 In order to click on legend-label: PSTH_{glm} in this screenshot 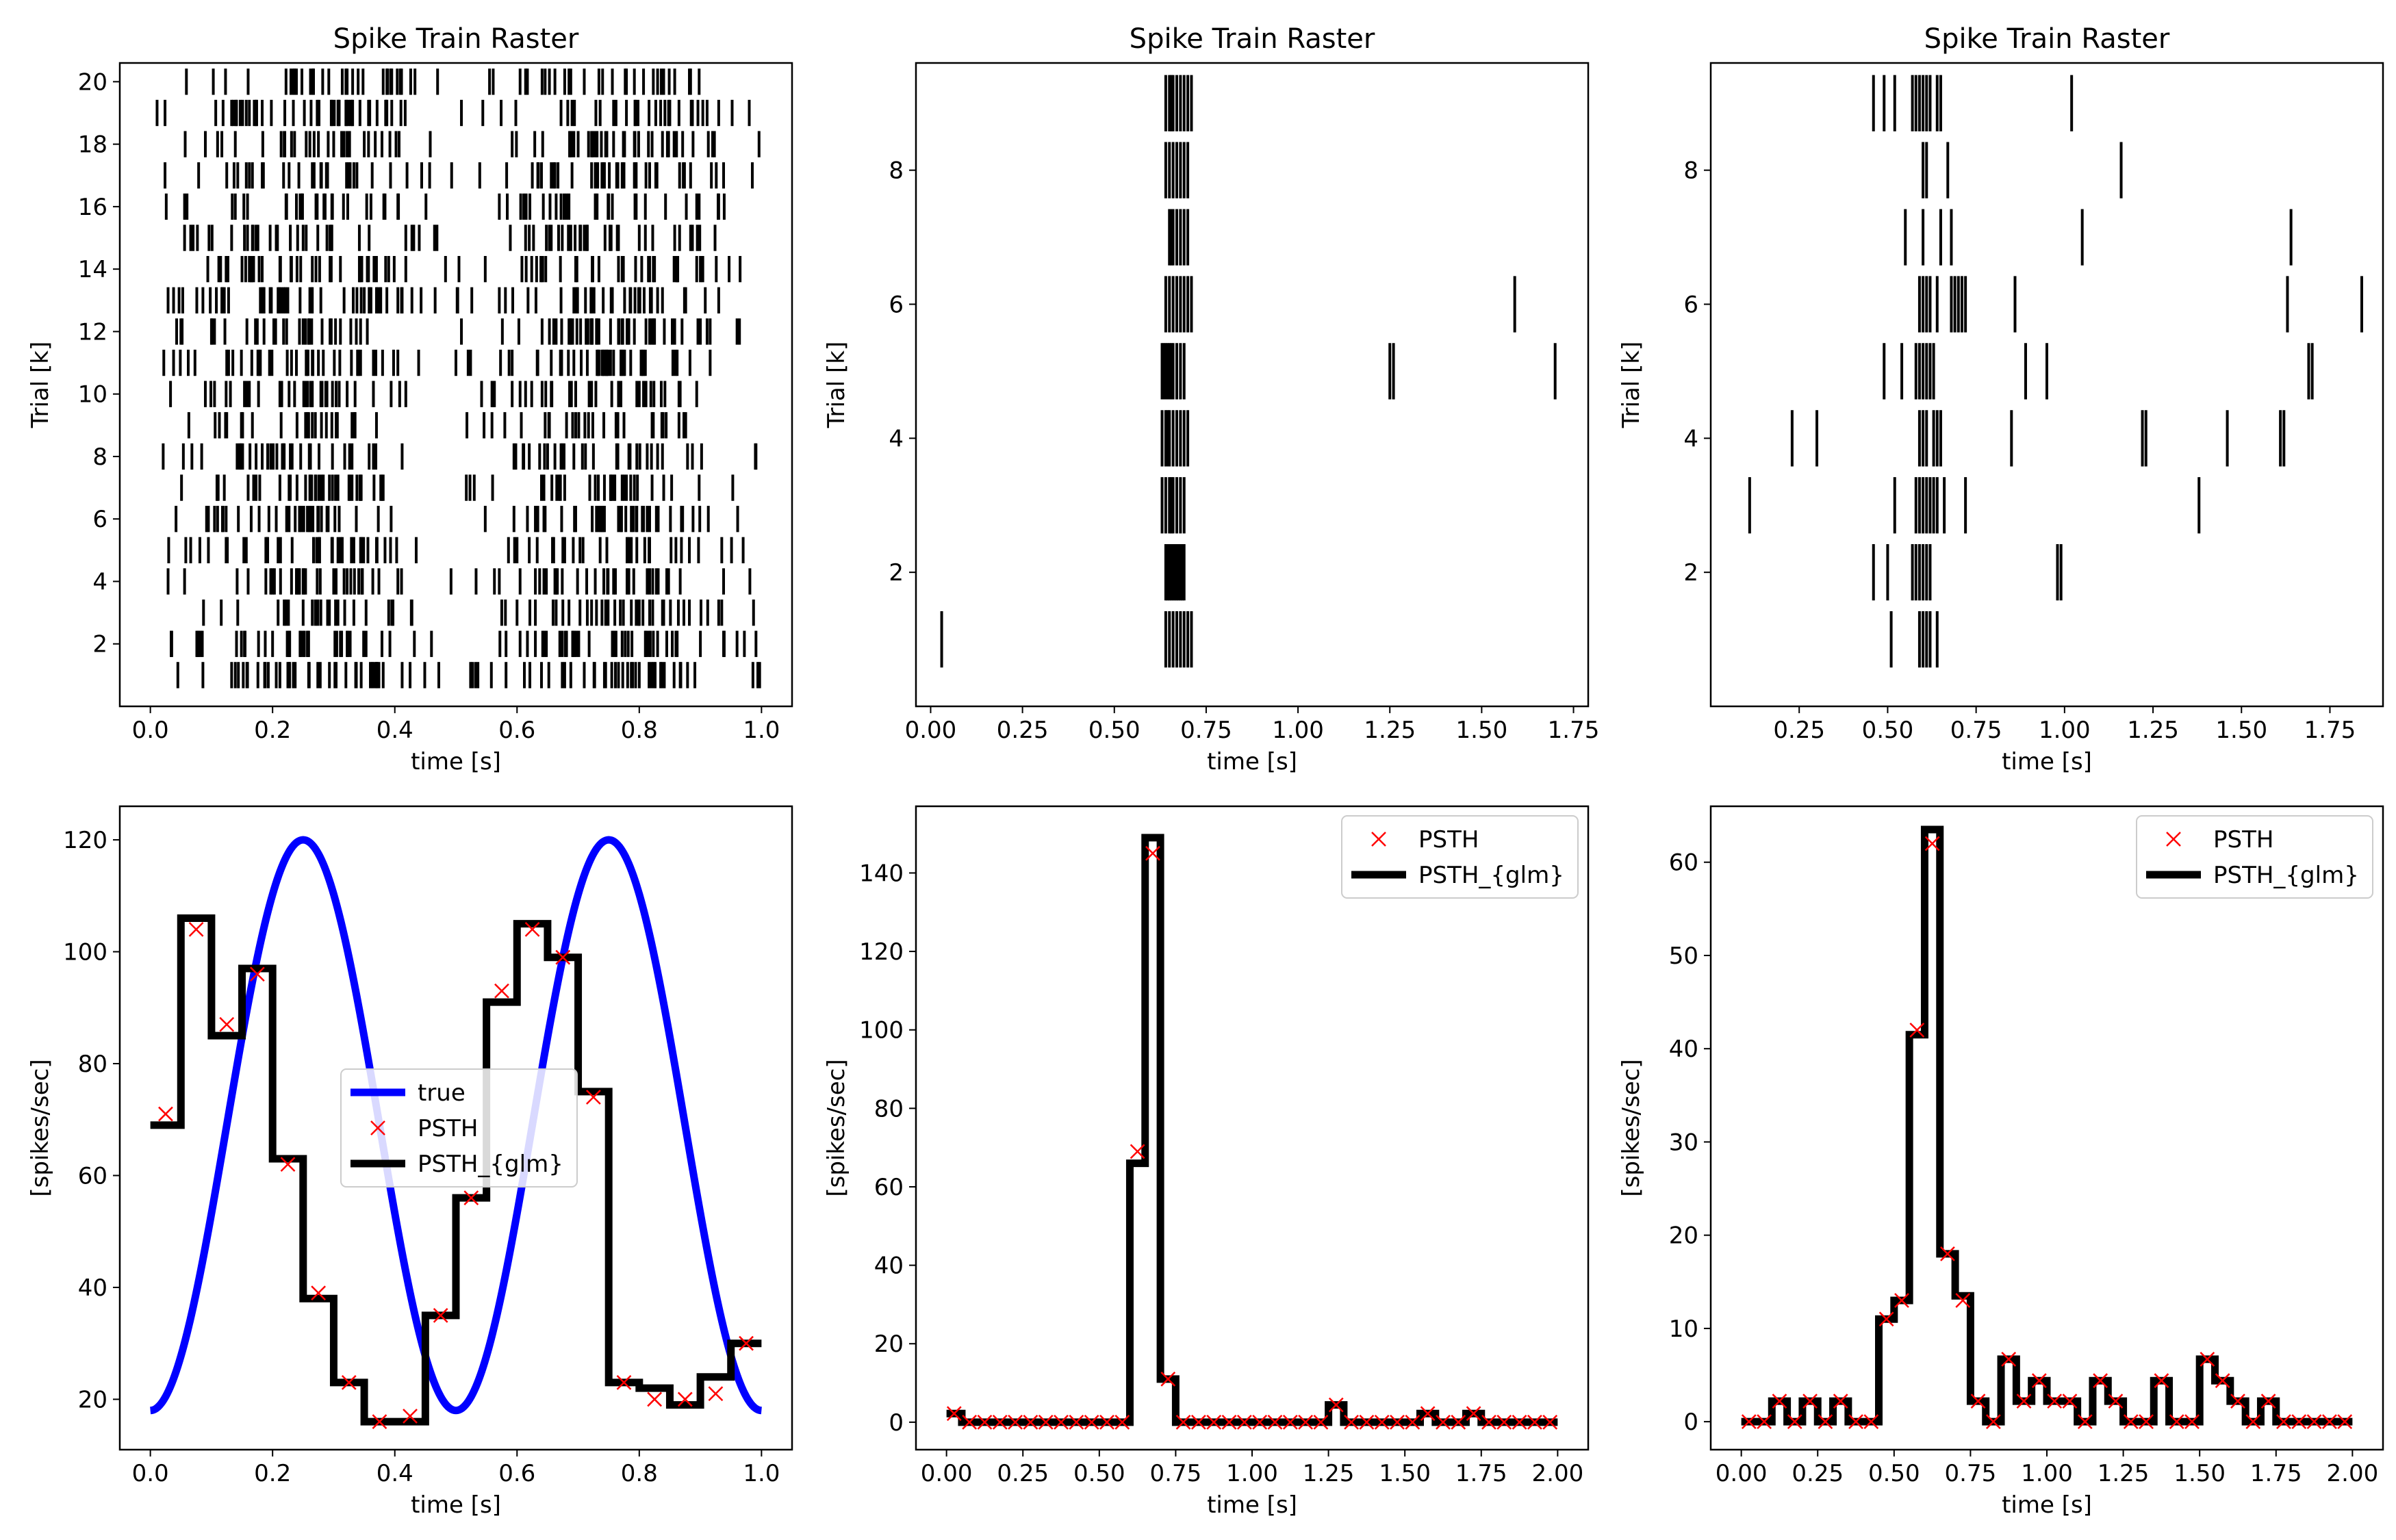, I will do `click(2286, 875)`.